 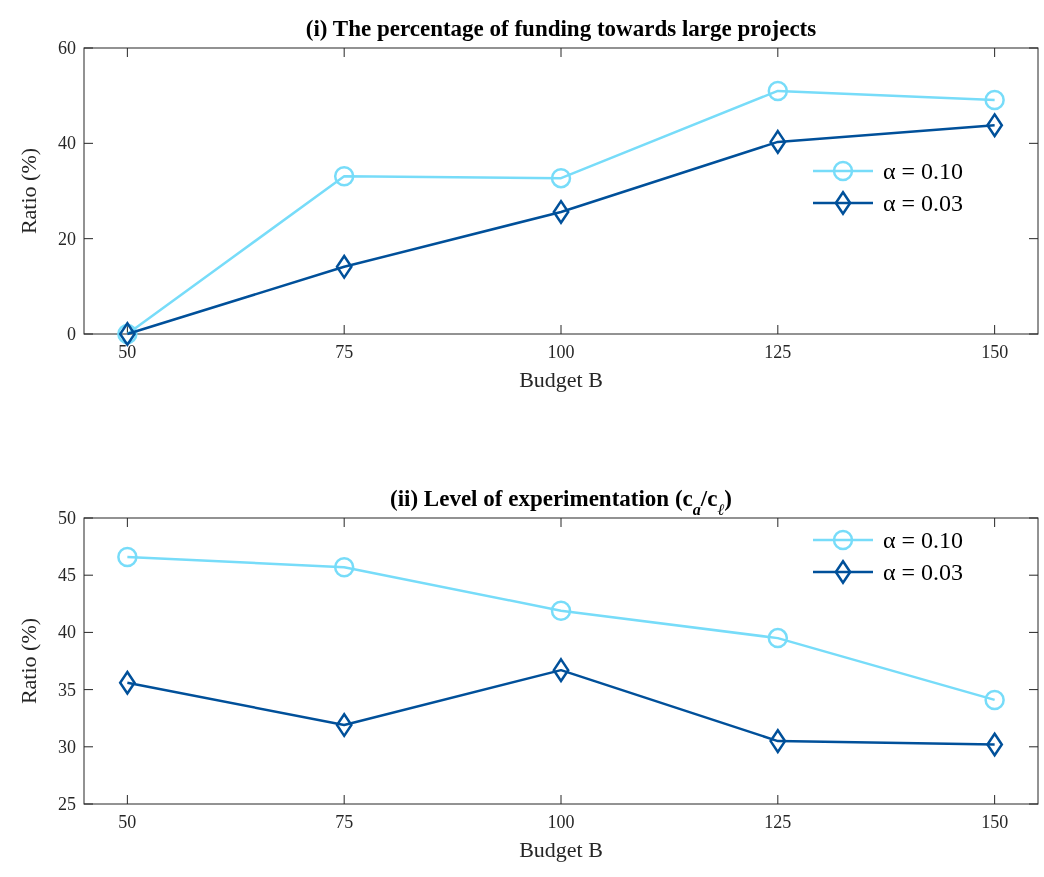 I want to click on chart-title: (i) The percentage of funding towards large projects, so click(x=561, y=28).